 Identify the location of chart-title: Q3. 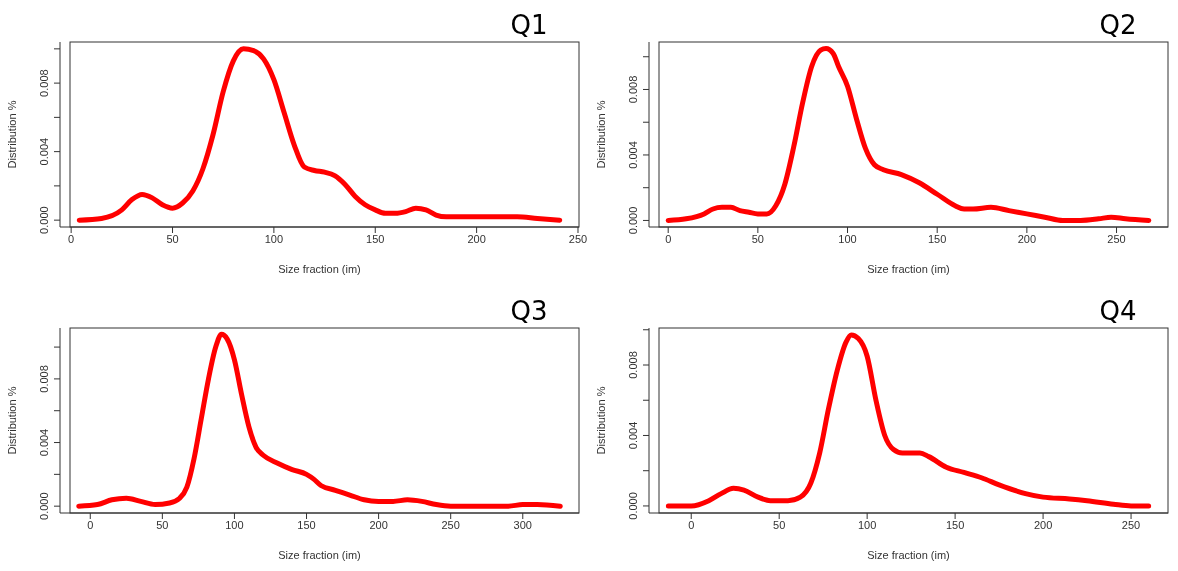
(529, 310).